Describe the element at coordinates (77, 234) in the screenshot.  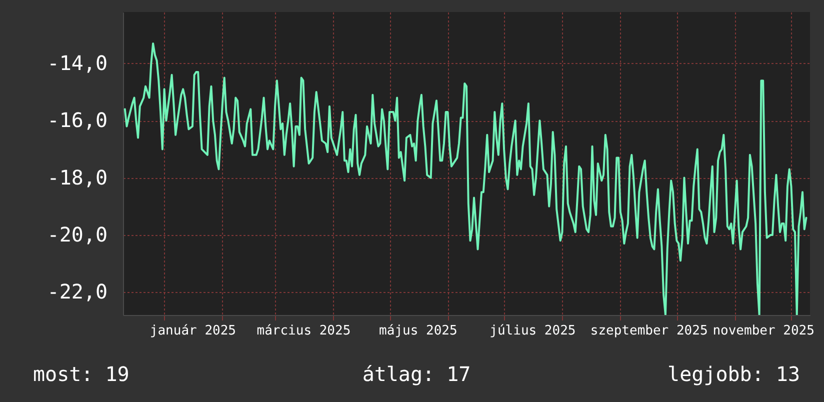
I see `y-tick-label: -20,0` at that location.